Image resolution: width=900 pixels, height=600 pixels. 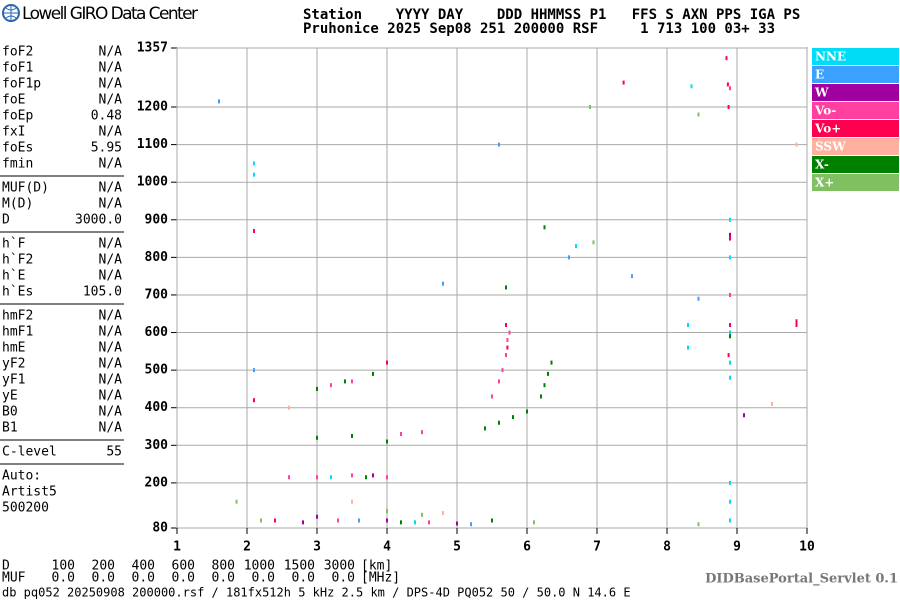 What do you see at coordinates (824, 183) in the screenshot?
I see `legend-label: X+` at bounding box center [824, 183].